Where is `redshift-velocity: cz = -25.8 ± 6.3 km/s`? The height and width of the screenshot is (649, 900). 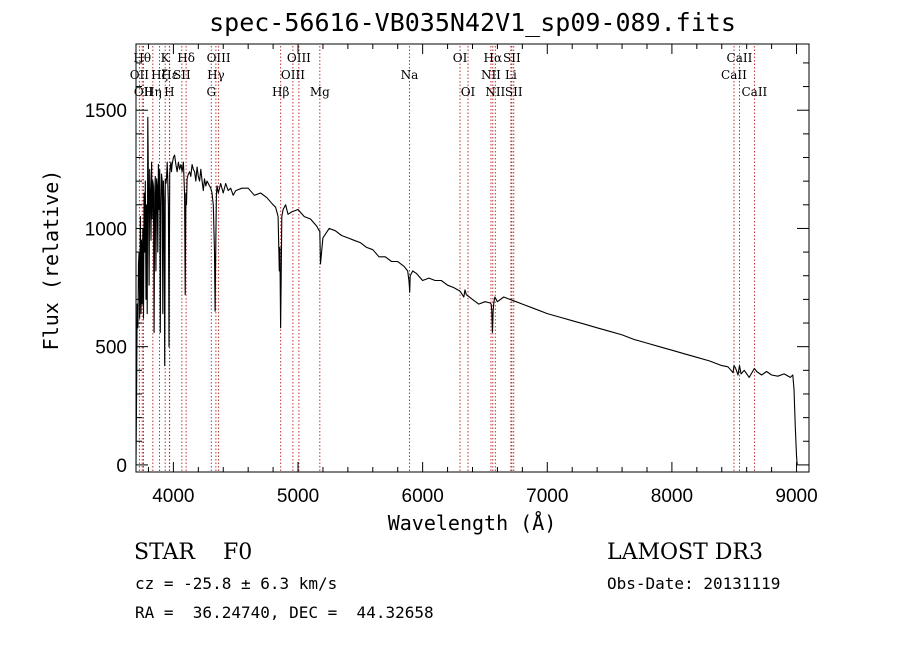 redshift-velocity: cz = -25.8 ± 6.3 km/s is located at coordinates (236, 583).